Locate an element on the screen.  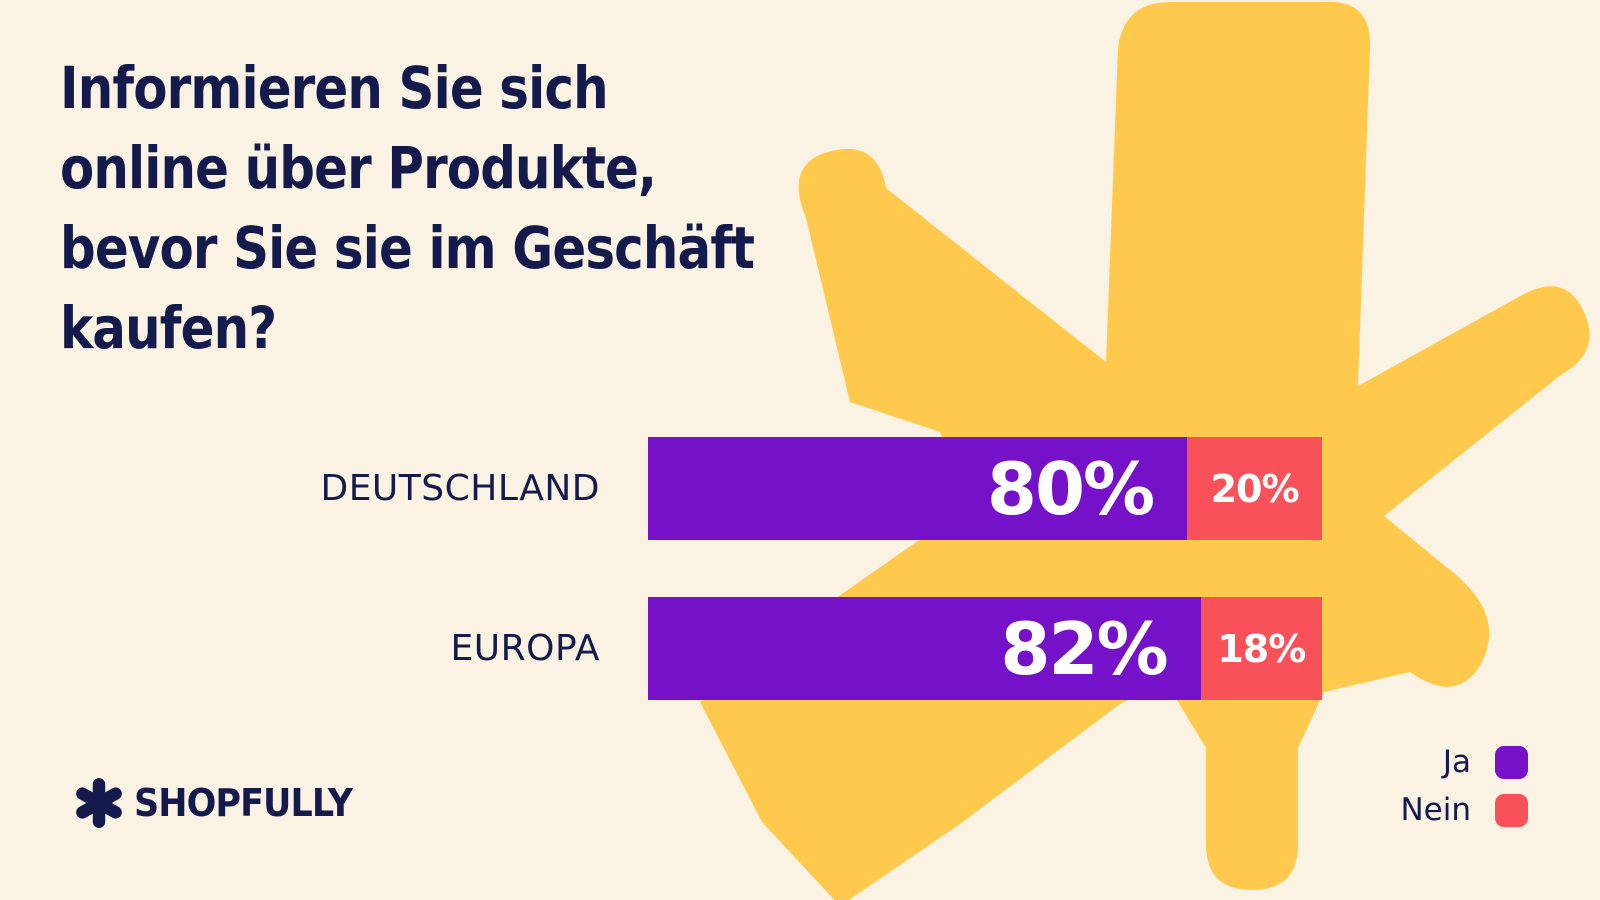
legend-swatch-ja is located at coordinates (1511, 762).